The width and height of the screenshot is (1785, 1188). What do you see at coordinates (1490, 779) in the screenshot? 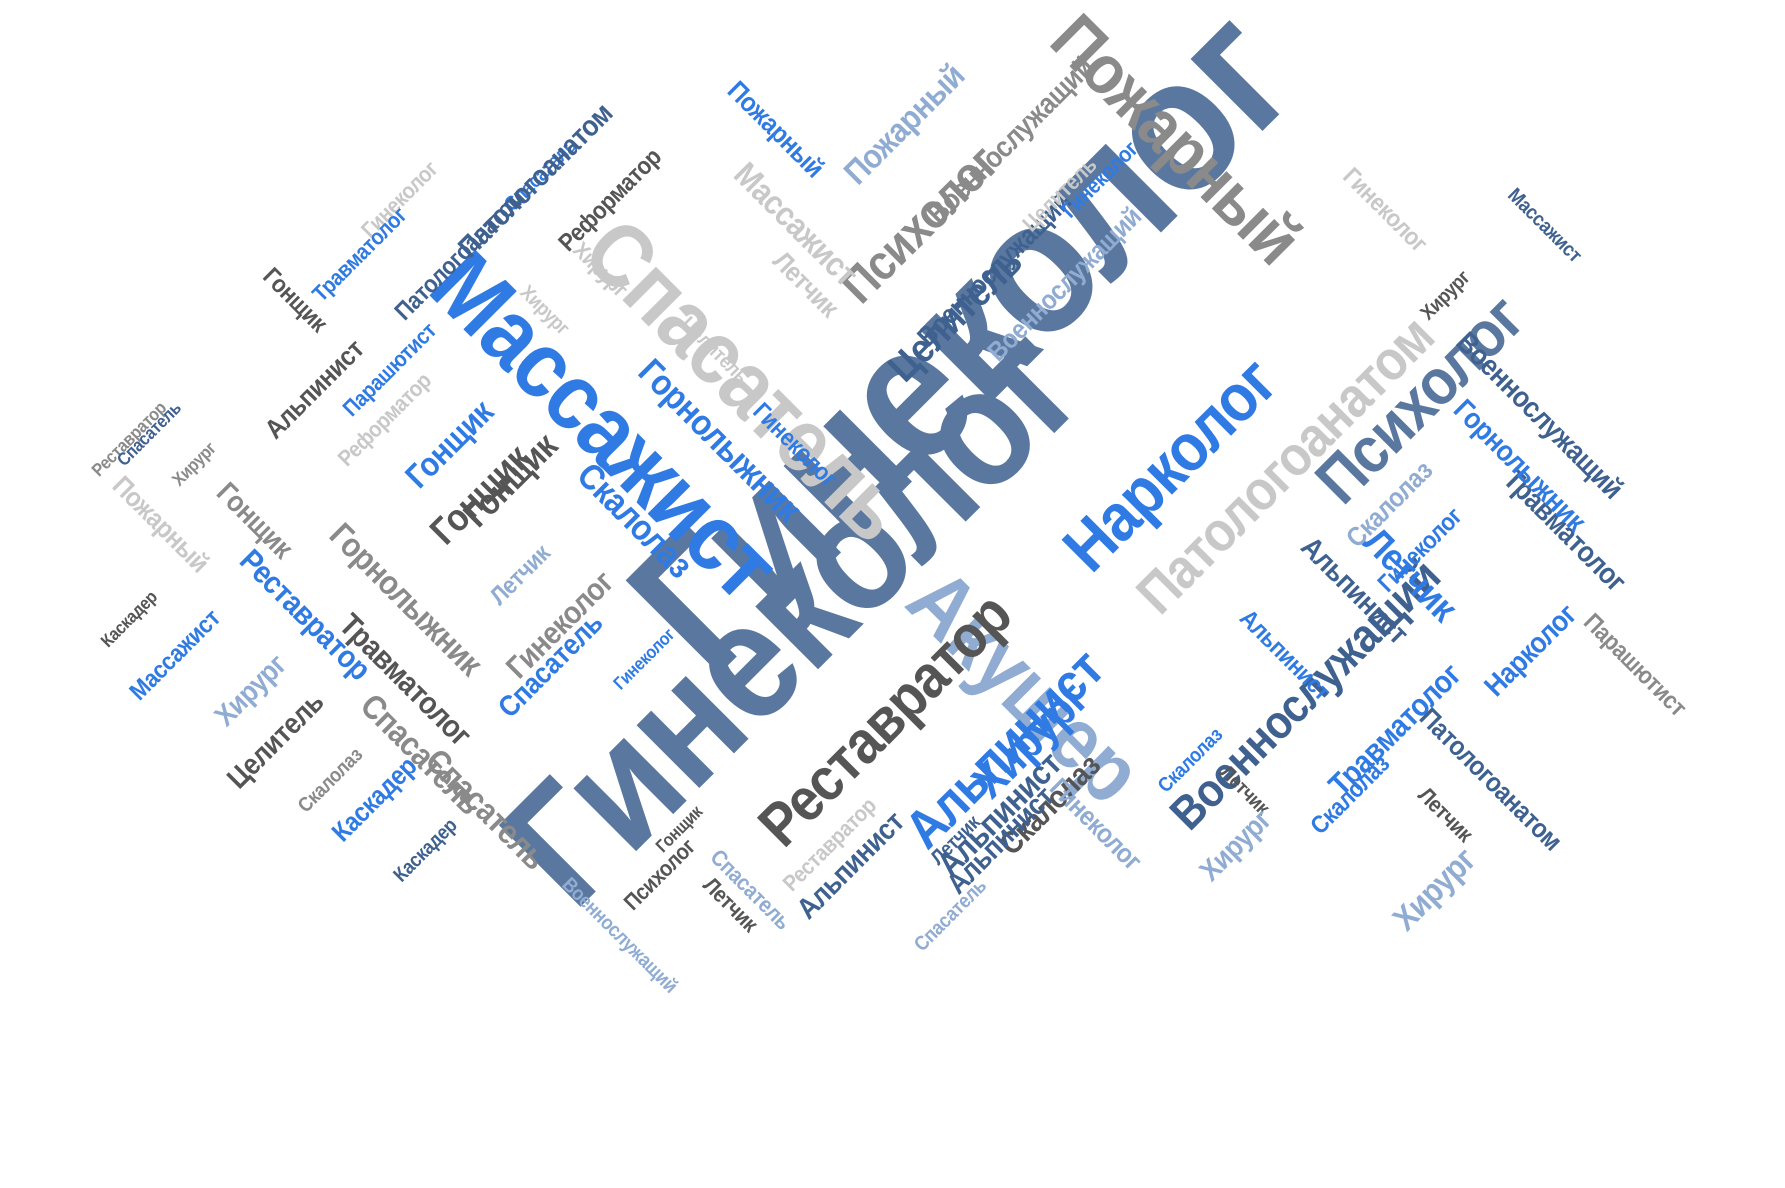
I see `cloud-word: Патологоанатом` at bounding box center [1490, 779].